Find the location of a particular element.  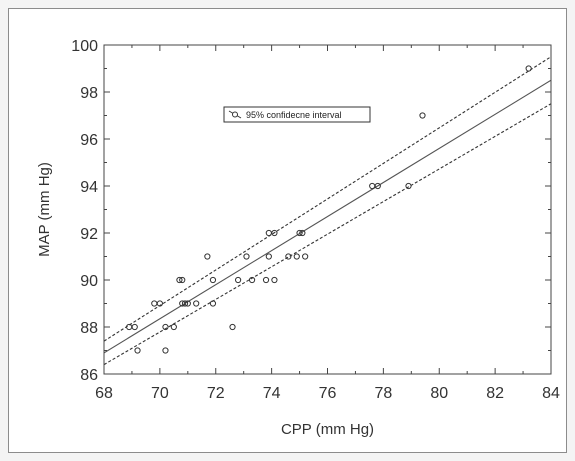

y-tick-label: 88 is located at coordinates (89, 328).